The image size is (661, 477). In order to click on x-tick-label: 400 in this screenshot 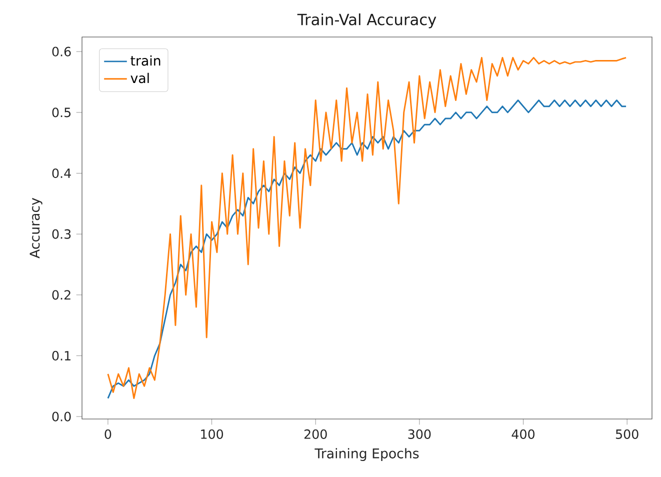, I will do `click(523, 434)`.